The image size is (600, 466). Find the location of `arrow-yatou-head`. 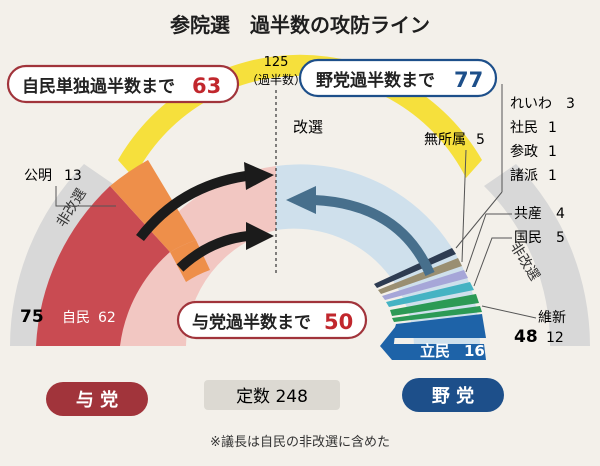

arrow-yatou-head is located at coordinates (301, 200).